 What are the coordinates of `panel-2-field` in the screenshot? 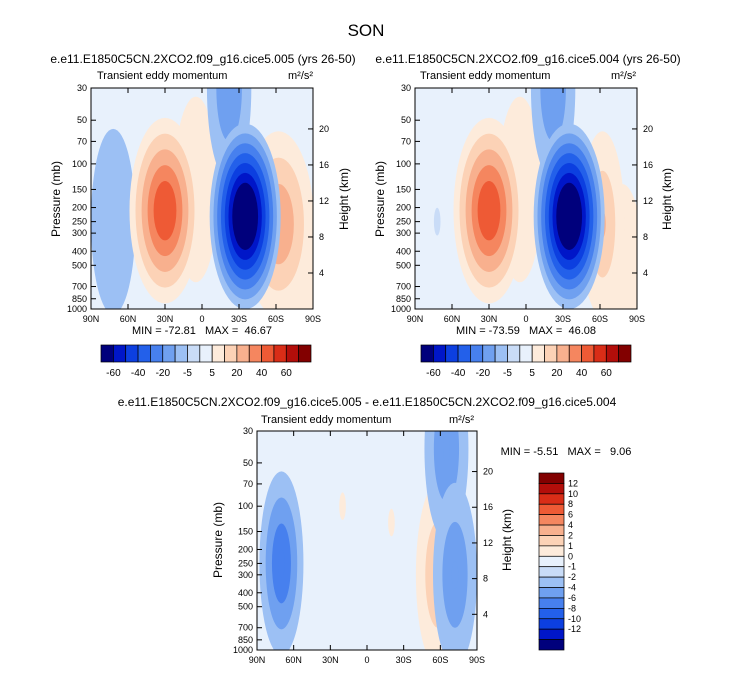 It's located at (526, 198).